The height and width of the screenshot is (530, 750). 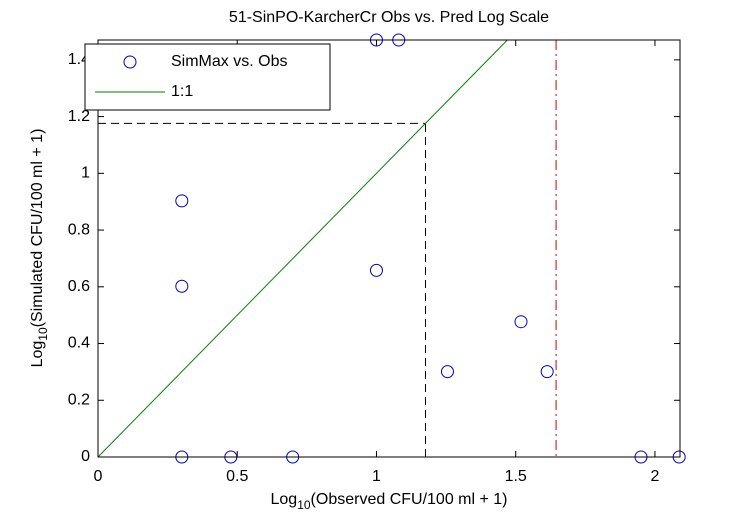 What do you see at coordinates (207, 77) in the screenshot?
I see `legend-box` at bounding box center [207, 77].